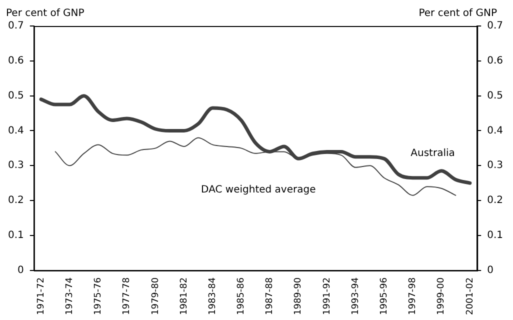  What do you see at coordinates (155, 296) in the screenshot?
I see `x-tick-label: 1979-80` at bounding box center [155, 296].